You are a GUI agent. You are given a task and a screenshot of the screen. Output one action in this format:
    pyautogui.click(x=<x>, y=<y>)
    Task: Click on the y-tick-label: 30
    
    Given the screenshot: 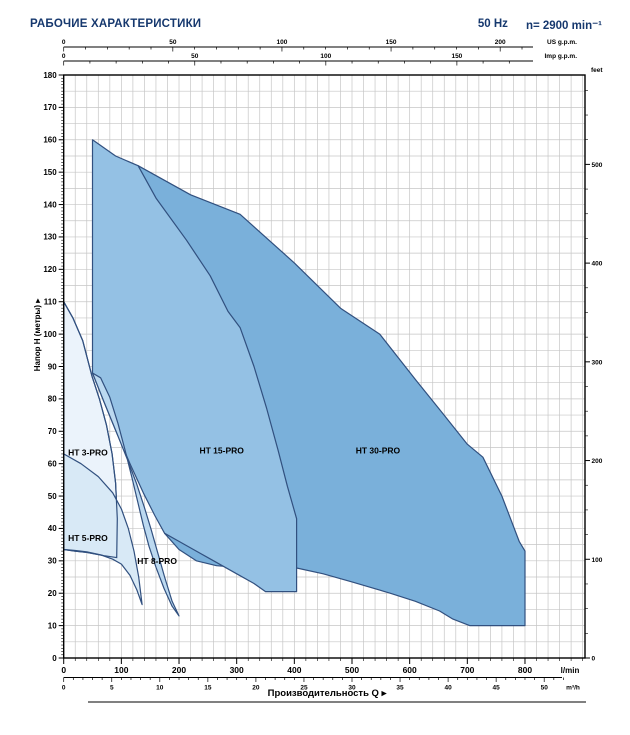 What is the action you would take?
    pyautogui.click(x=52, y=561)
    